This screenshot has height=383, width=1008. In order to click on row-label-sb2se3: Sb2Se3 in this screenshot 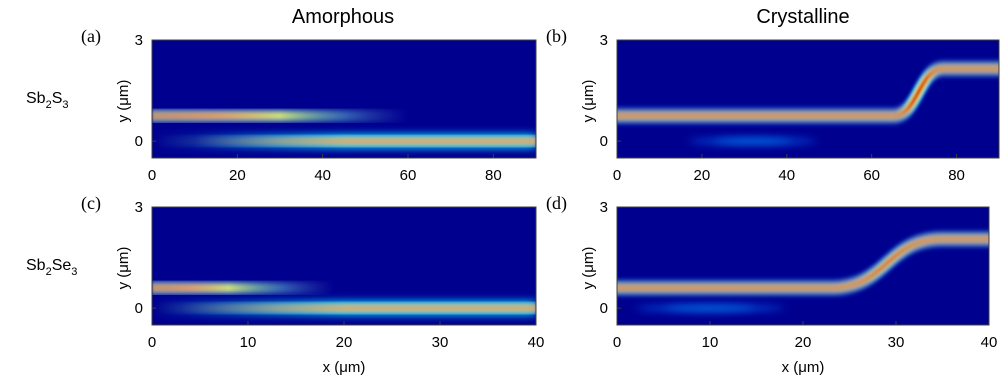, I will do `click(51, 267)`.